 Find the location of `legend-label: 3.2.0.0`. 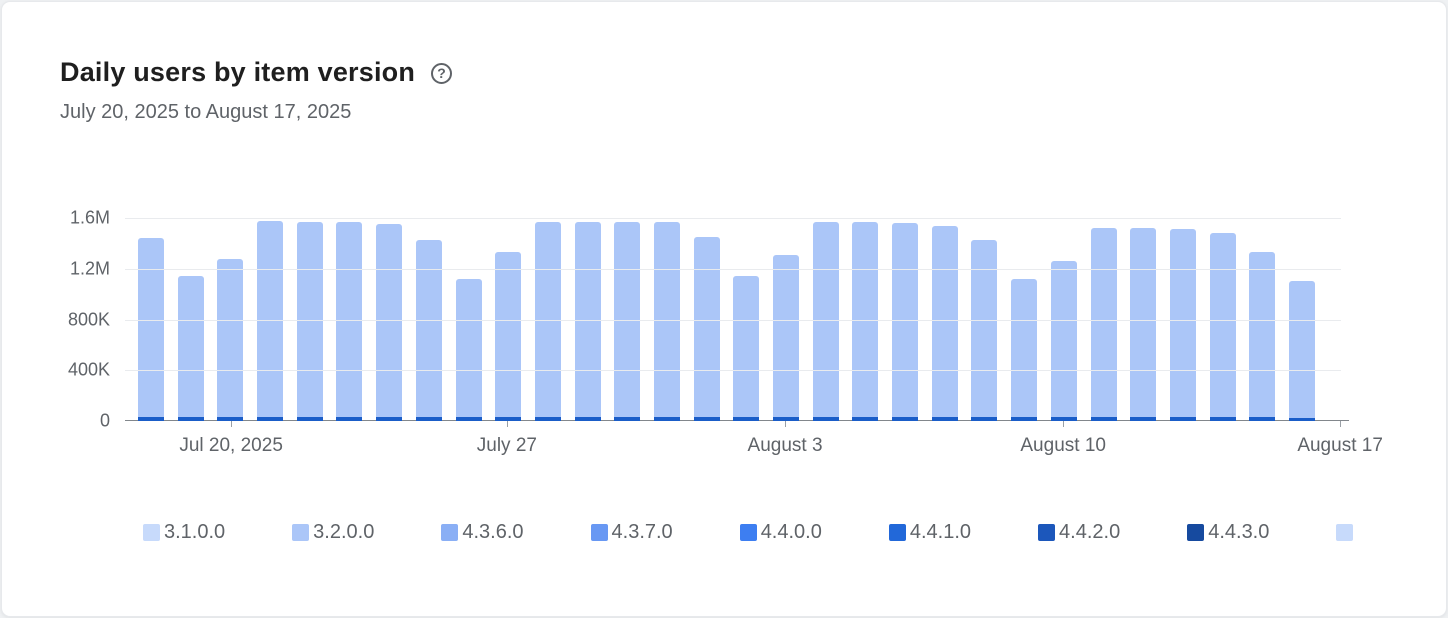

legend-label: 3.2.0.0 is located at coordinates (344, 532).